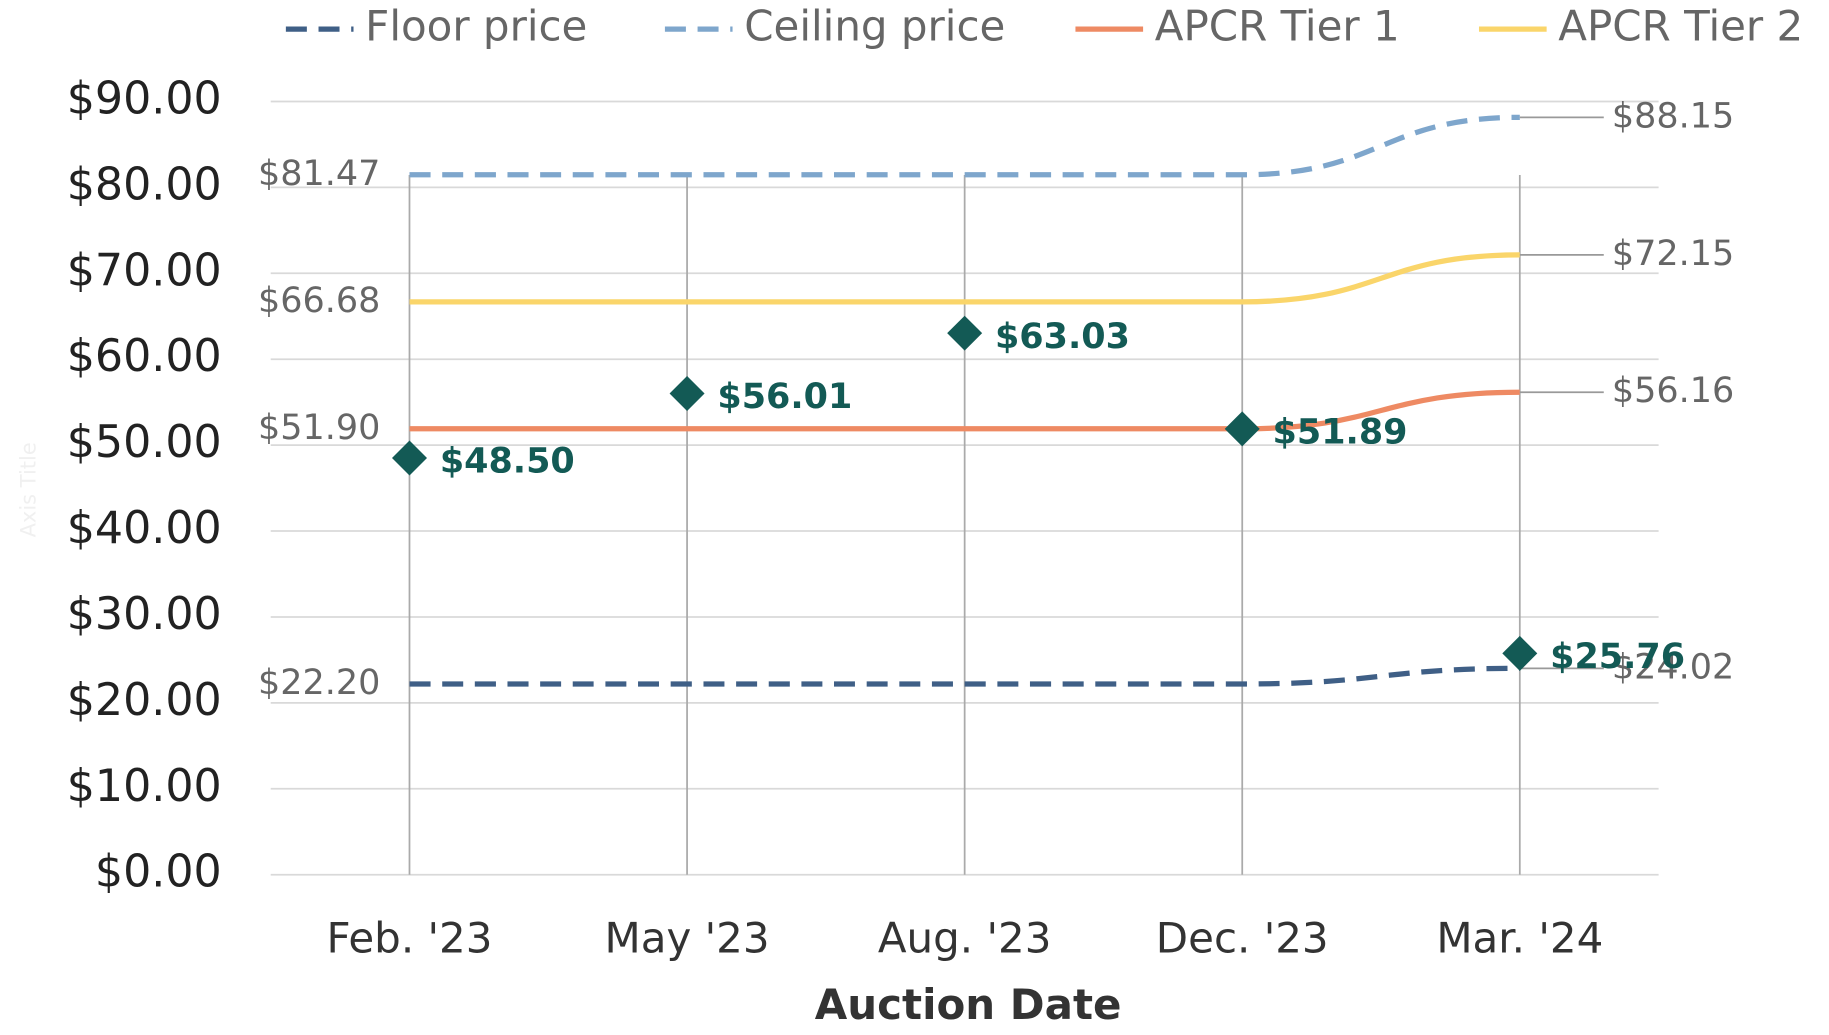 This screenshot has width=1829, height=1035. I want to click on y-tick-label: $90.00, so click(144, 98).